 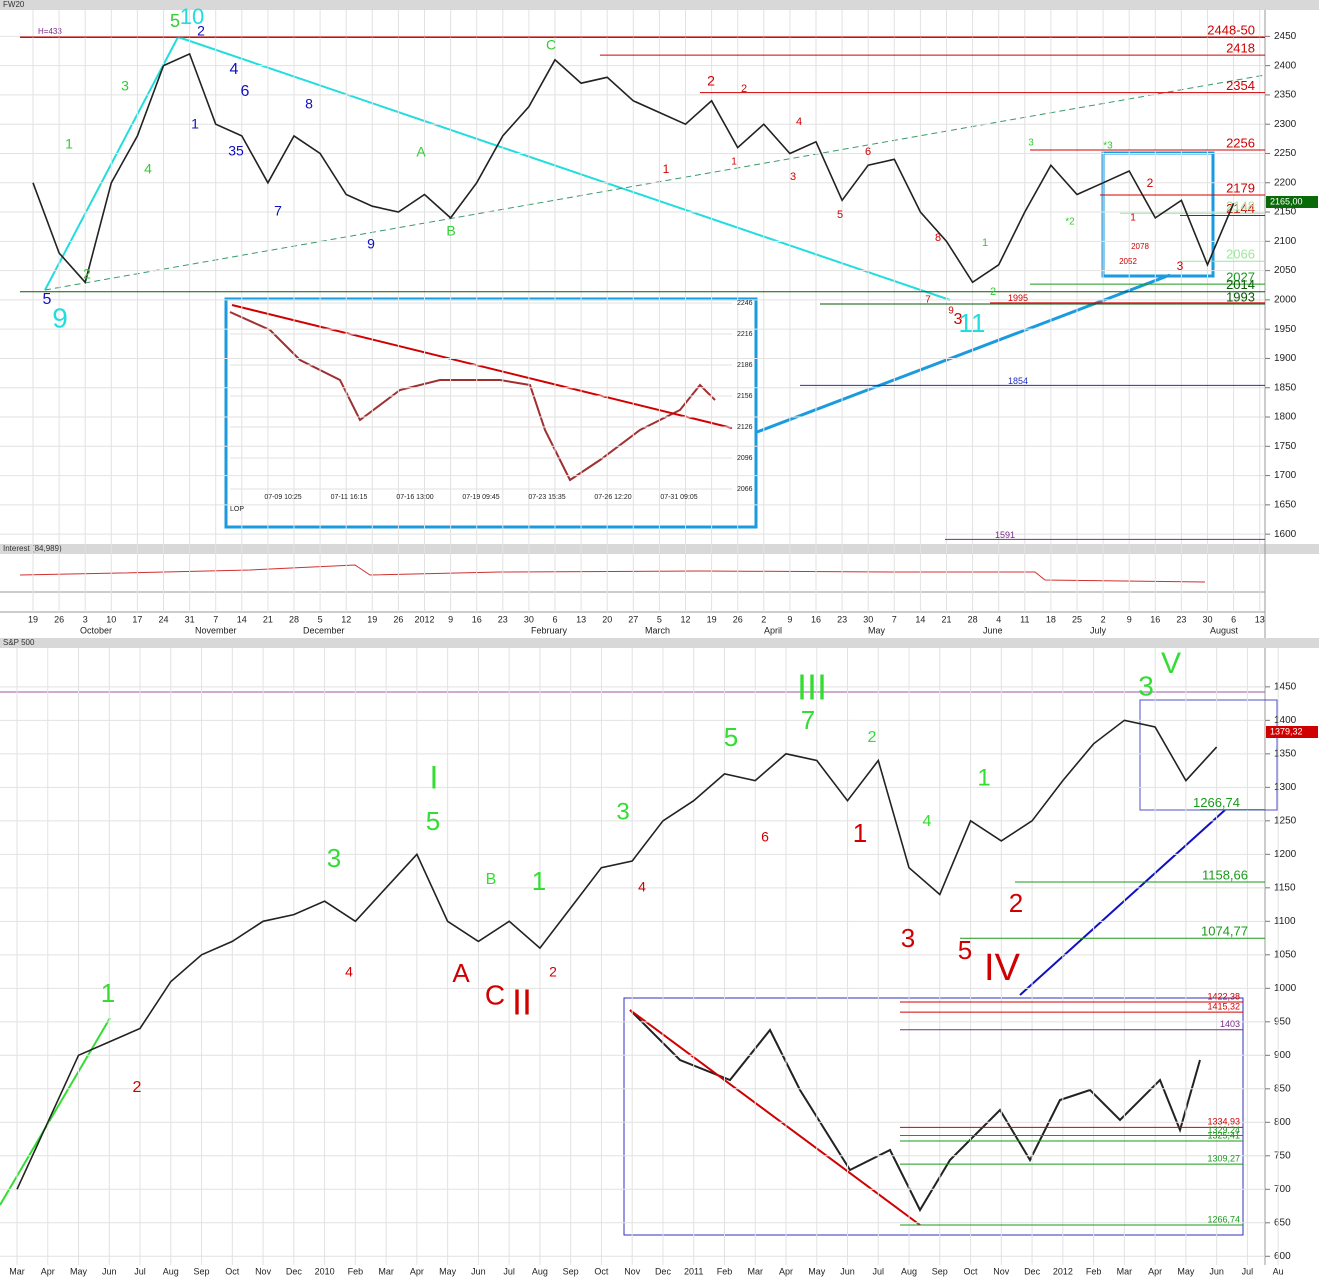 What do you see at coordinates (1223, 996) in the screenshot?
I see `inset-level-label: 1422,38` at bounding box center [1223, 996].